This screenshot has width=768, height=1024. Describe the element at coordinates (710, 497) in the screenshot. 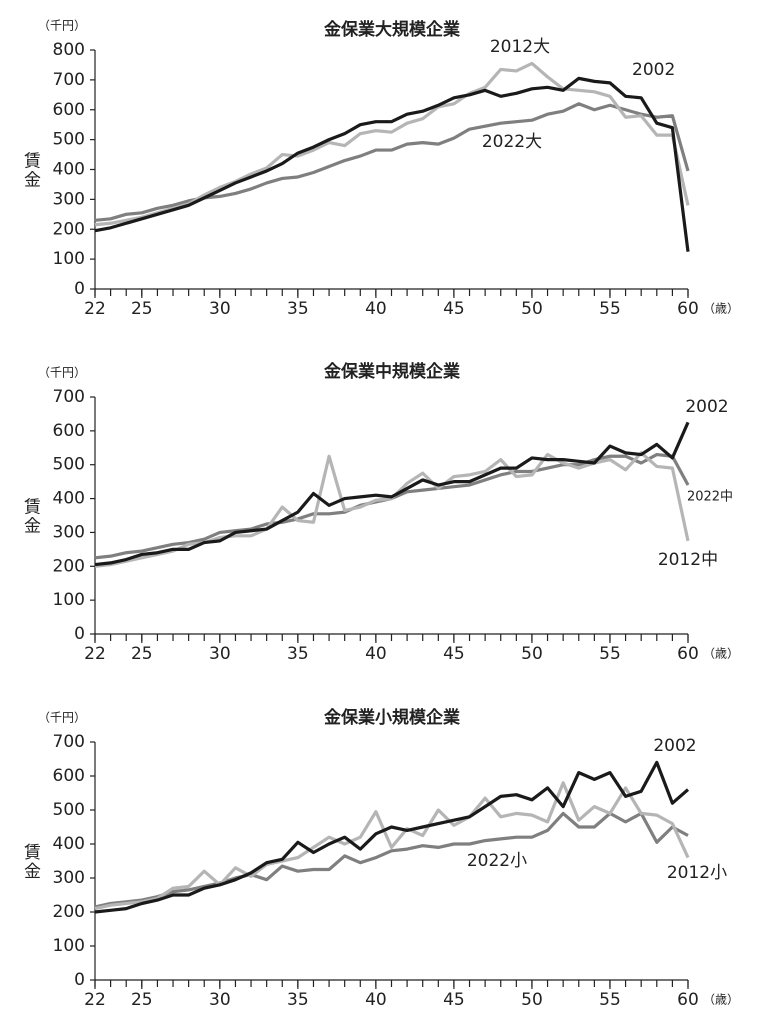

I see `series-label: 2022中` at that location.